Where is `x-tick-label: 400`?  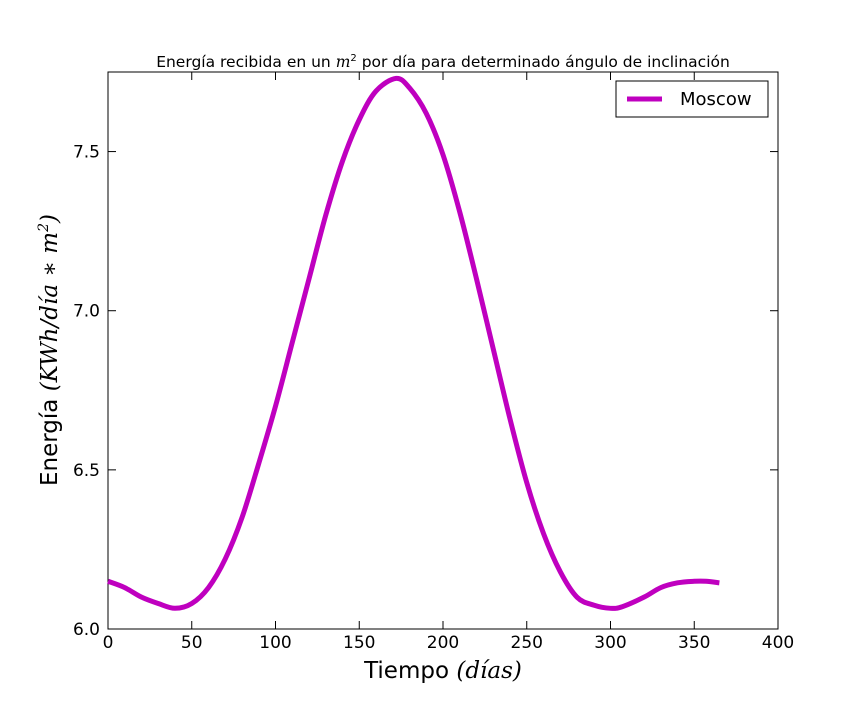 x-tick-label: 400 is located at coordinates (778, 643).